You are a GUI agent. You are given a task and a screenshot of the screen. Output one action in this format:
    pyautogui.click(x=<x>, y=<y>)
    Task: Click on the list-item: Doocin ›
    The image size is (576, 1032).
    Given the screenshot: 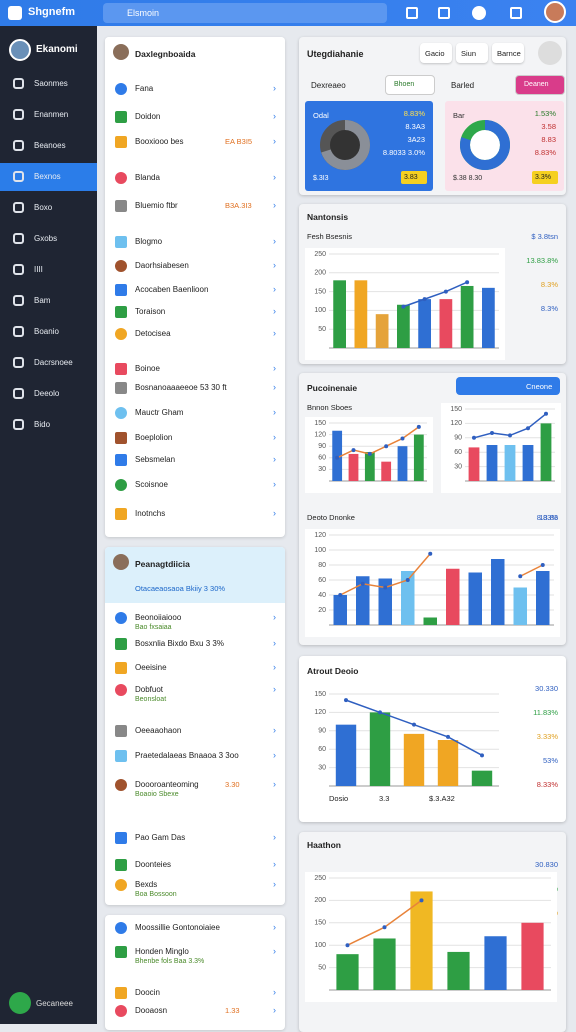 What is the action you would take?
    pyautogui.click(x=195, y=993)
    